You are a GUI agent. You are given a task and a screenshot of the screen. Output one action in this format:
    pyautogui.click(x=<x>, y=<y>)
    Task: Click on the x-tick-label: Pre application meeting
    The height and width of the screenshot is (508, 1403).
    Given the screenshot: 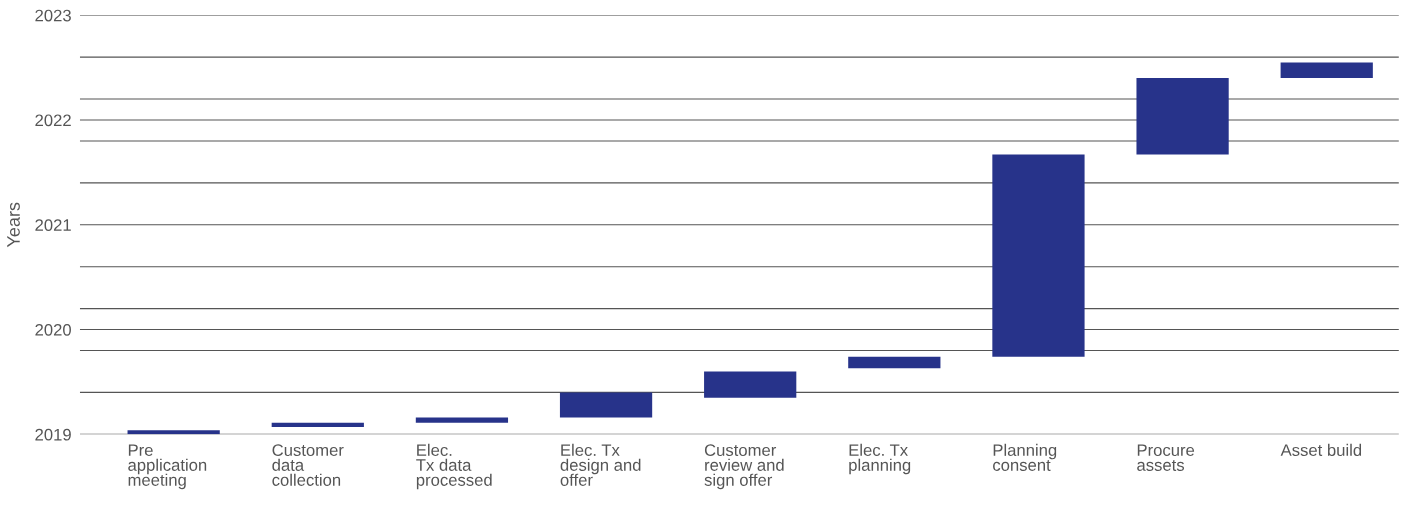 What is the action you would take?
    pyautogui.click(x=167, y=467)
    